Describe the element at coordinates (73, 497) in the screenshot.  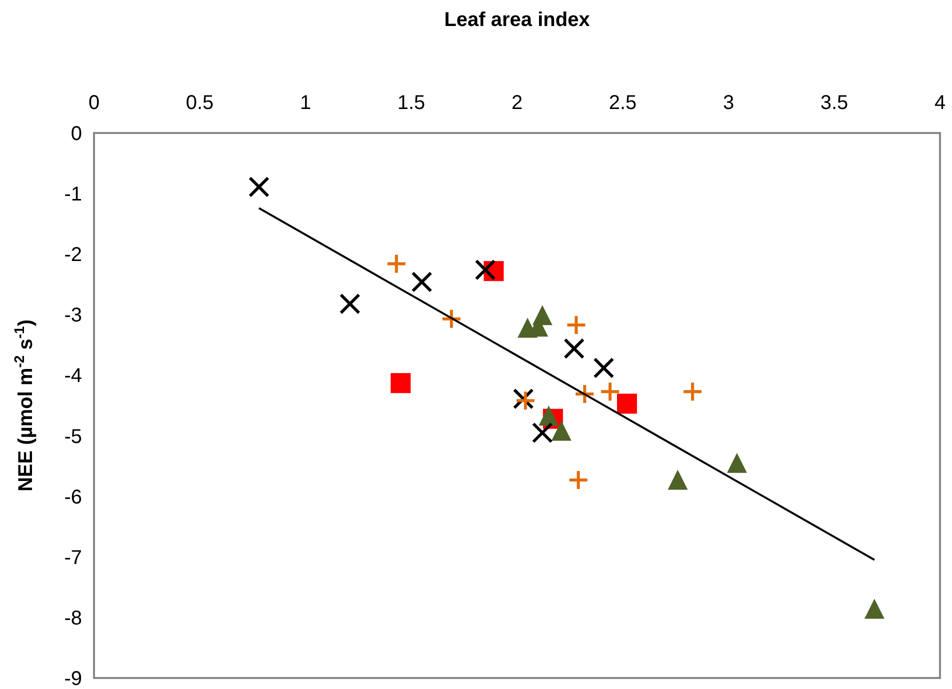
I see `y-tick-label: -6` at that location.